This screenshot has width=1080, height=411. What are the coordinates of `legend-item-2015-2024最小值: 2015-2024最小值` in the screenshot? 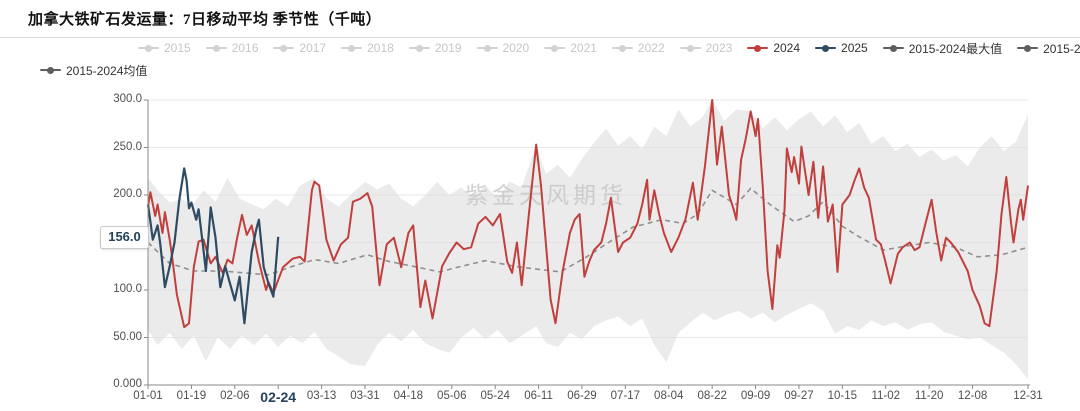 It's located at (1048, 48).